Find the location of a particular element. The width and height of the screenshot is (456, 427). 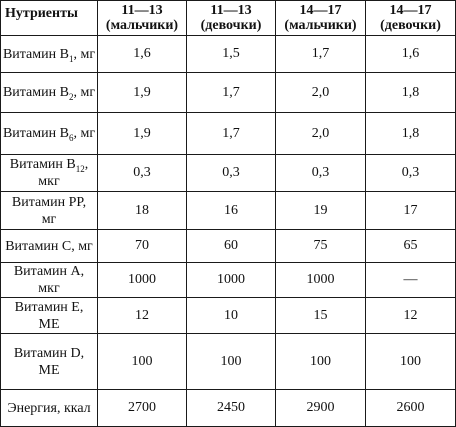

header-cell-nutrients: Нутриенты is located at coordinates (49, 18).